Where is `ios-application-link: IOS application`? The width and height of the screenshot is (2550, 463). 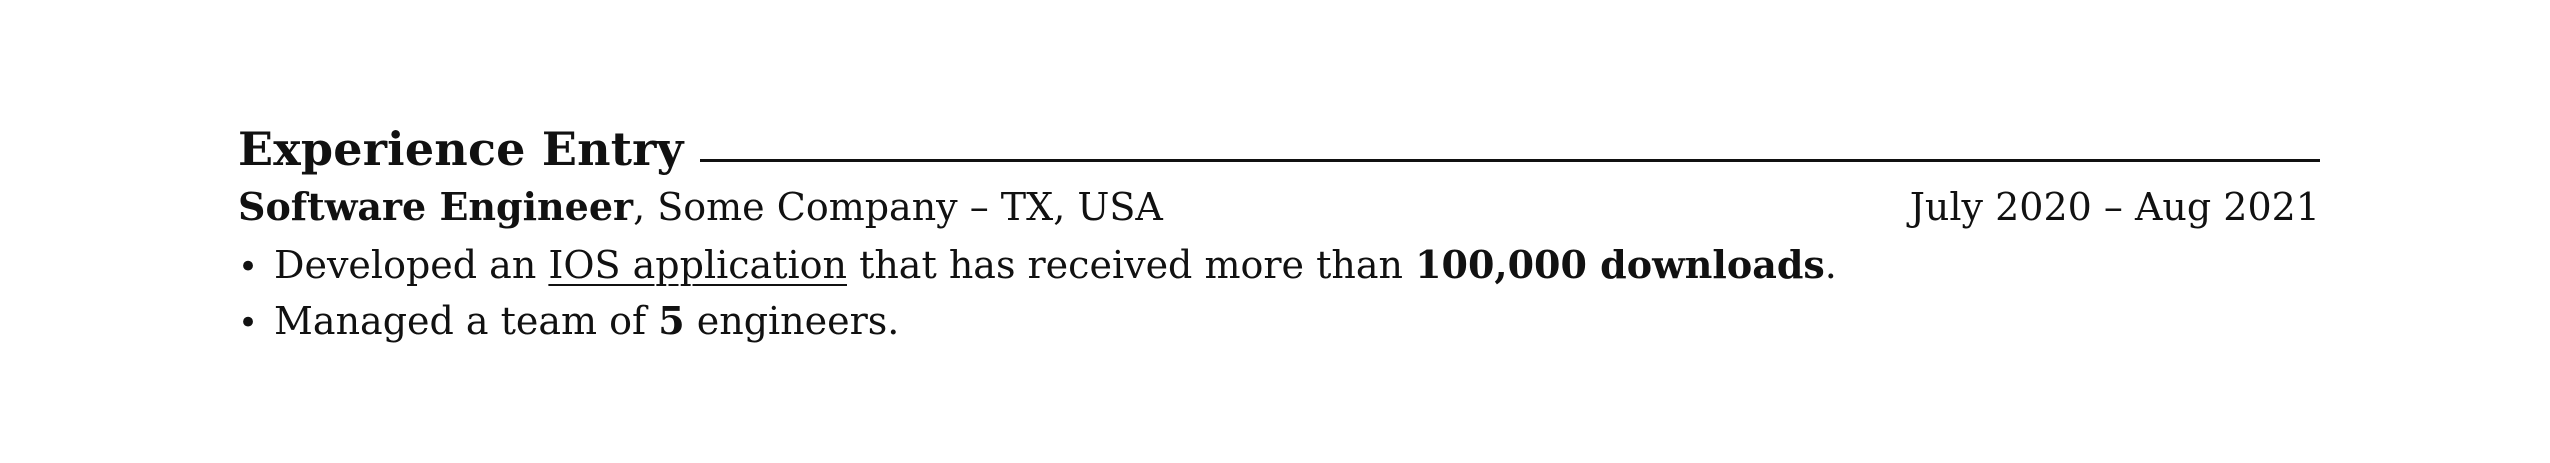
ios-application-link: IOS application is located at coordinates (697, 264).